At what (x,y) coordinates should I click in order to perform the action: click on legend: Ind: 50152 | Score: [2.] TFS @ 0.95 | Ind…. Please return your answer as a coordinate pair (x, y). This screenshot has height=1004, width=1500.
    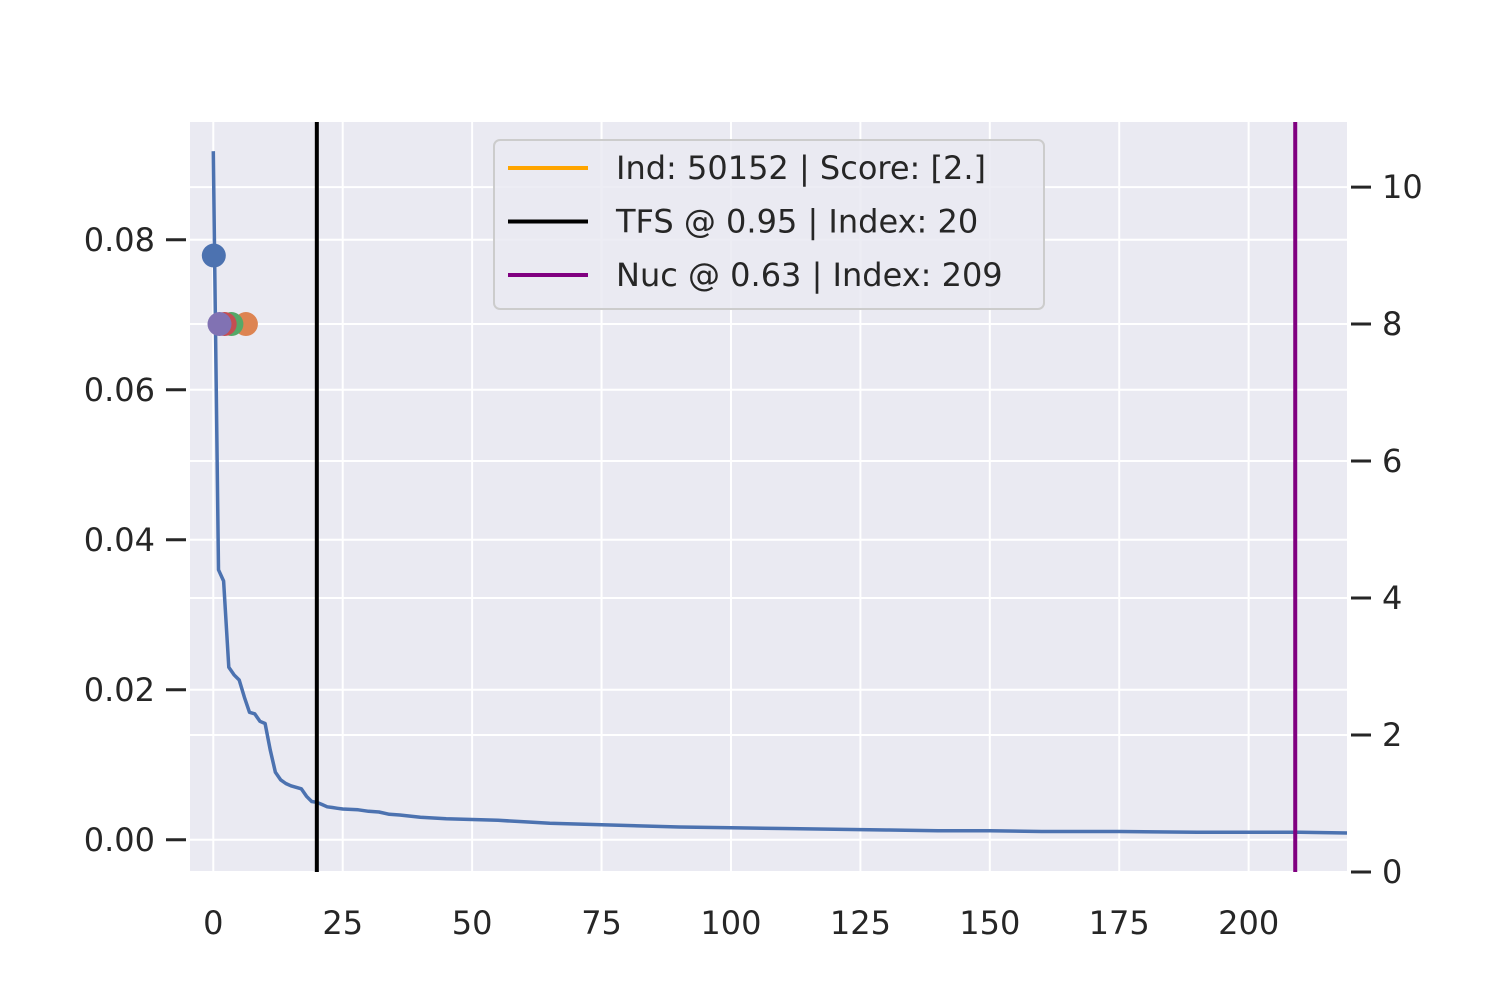
    Looking at the image, I should click on (769, 224).